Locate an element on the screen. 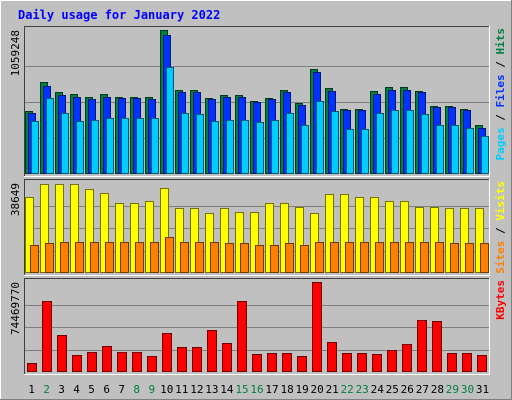 Image resolution: width=512 pixels, height=400 pixels. x-tick-label-day-28: 28 is located at coordinates (437, 389).